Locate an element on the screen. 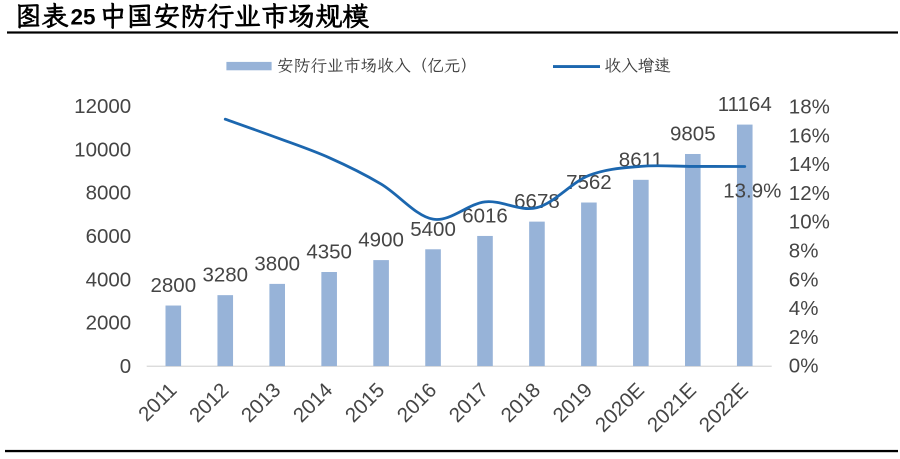 The height and width of the screenshot is (459, 900). svg-text: 4350 is located at coordinates (329, 252).